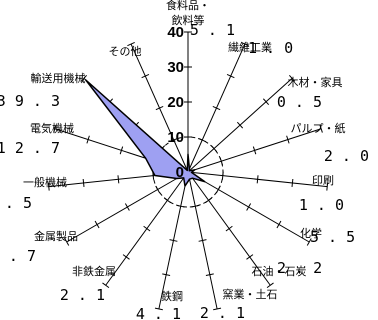 This screenshot has width=378, height=320. Describe the element at coordinates (188, 172) in the screenshot. I see `reference-circle` at that location.